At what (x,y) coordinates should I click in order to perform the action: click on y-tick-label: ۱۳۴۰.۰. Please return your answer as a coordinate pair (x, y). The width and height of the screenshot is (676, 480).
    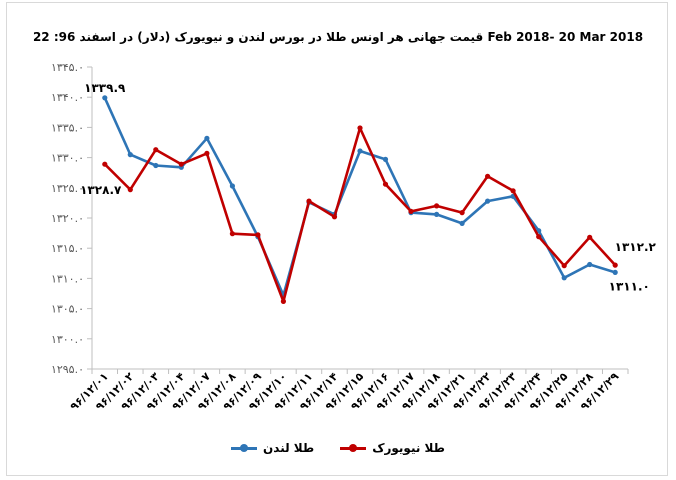
    Looking at the image, I should click on (67, 97).